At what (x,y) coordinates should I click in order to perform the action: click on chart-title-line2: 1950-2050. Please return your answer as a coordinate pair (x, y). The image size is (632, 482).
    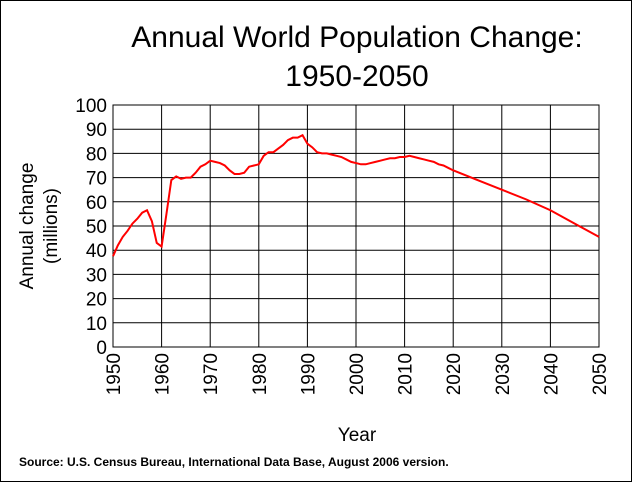
    Looking at the image, I should click on (356, 76).